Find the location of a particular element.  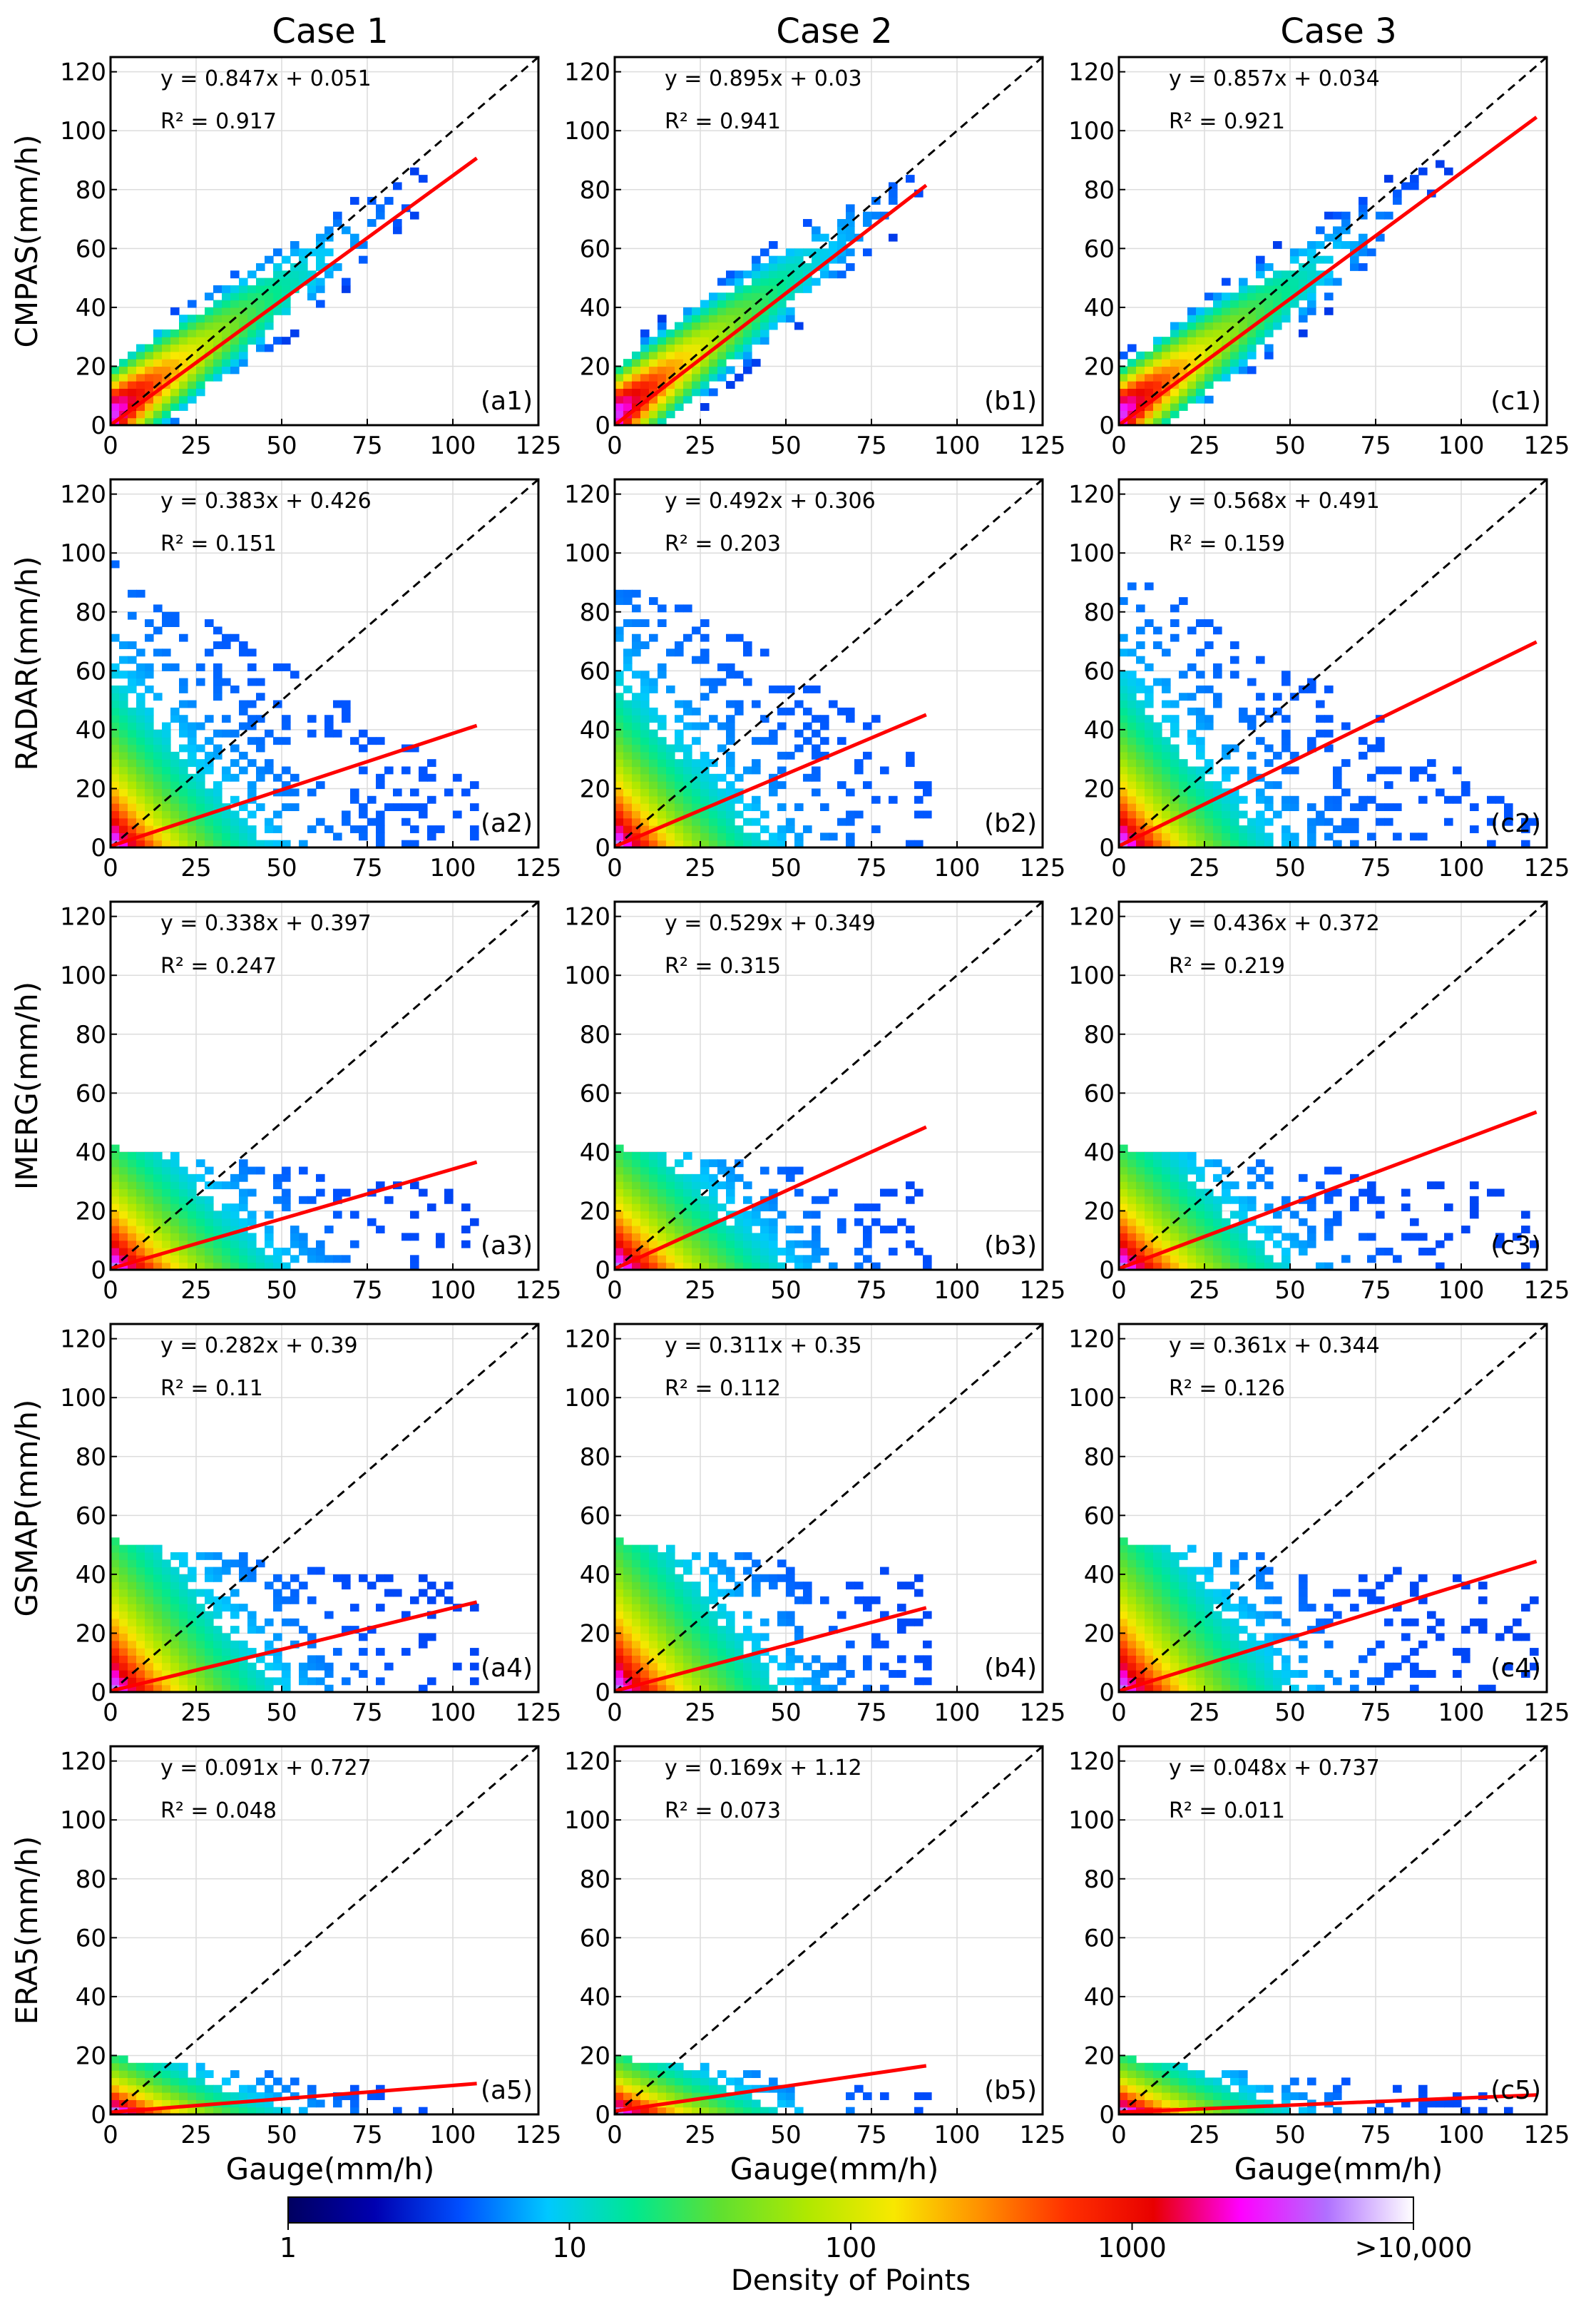

x-tick-label: 125 is located at coordinates (539, 1713).